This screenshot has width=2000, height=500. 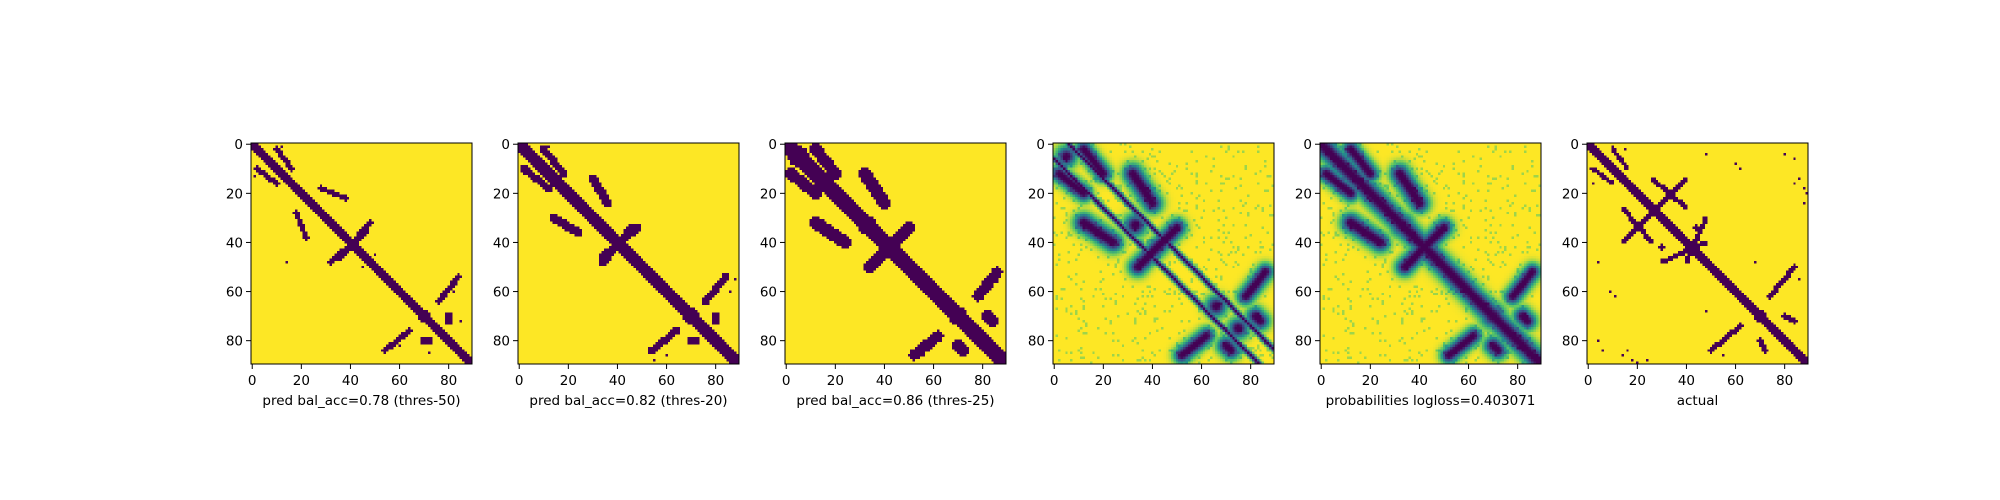 I want to click on x-axis-label: probabilities logloss=0.403071, so click(x=1431, y=401).